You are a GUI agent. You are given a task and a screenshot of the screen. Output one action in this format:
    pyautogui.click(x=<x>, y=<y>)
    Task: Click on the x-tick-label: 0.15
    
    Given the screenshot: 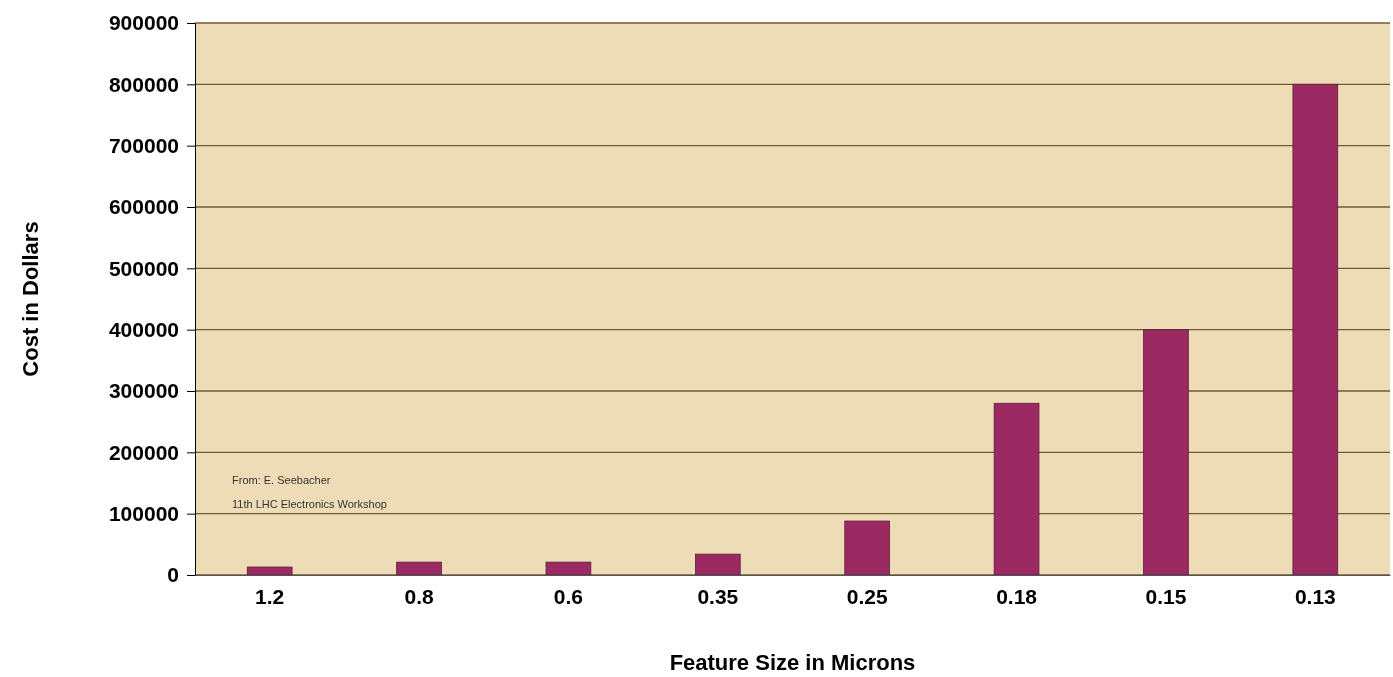 What is the action you would take?
    pyautogui.click(x=1166, y=596)
    